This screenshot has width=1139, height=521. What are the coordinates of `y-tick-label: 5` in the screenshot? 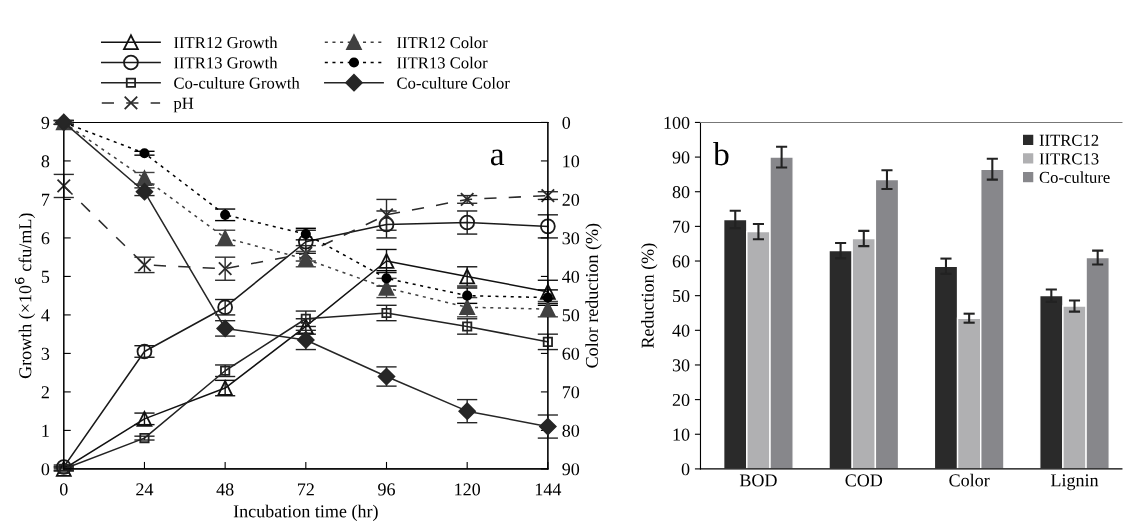 It's located at (45, 276).